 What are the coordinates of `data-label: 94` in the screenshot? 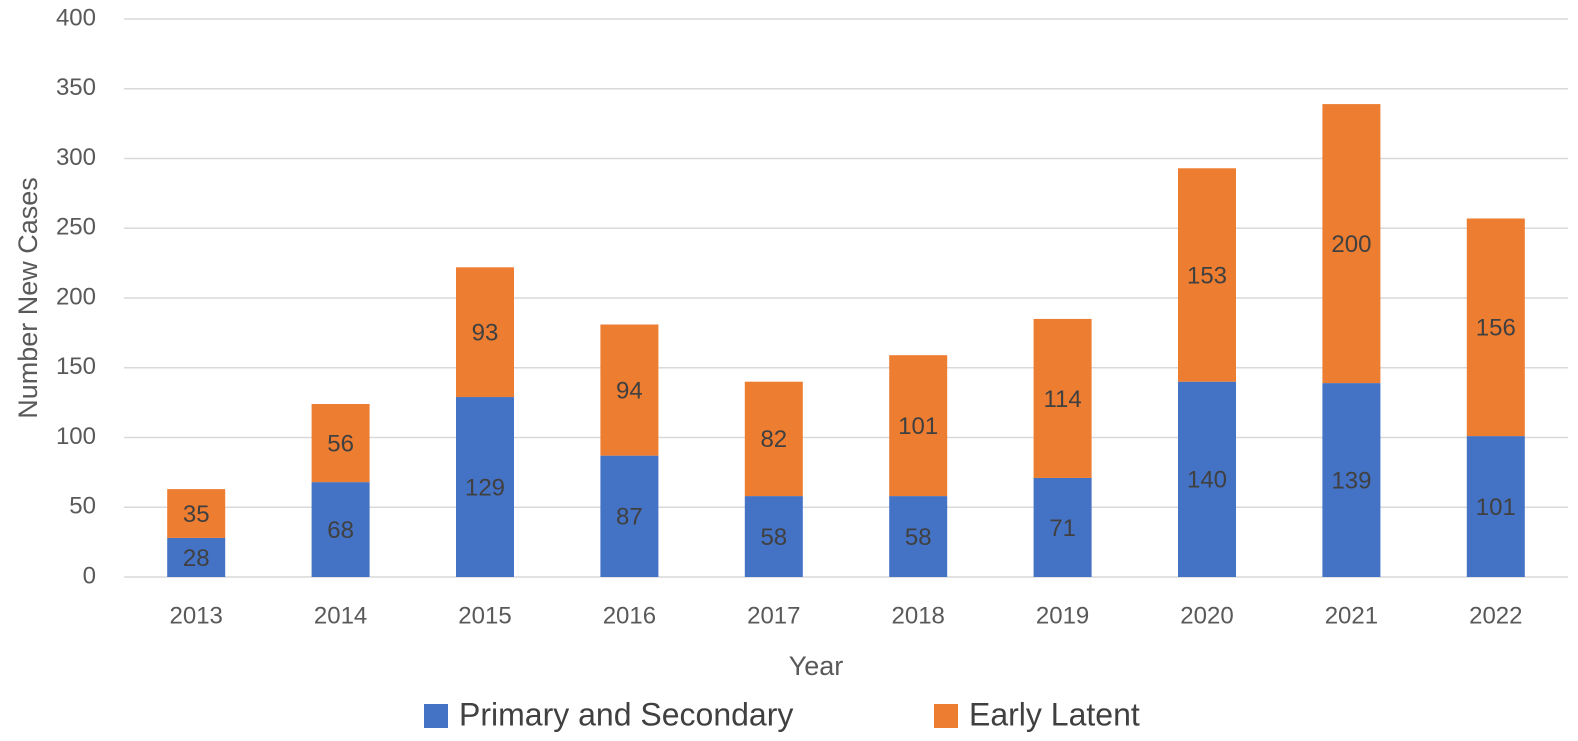 It's located at (629, 390).